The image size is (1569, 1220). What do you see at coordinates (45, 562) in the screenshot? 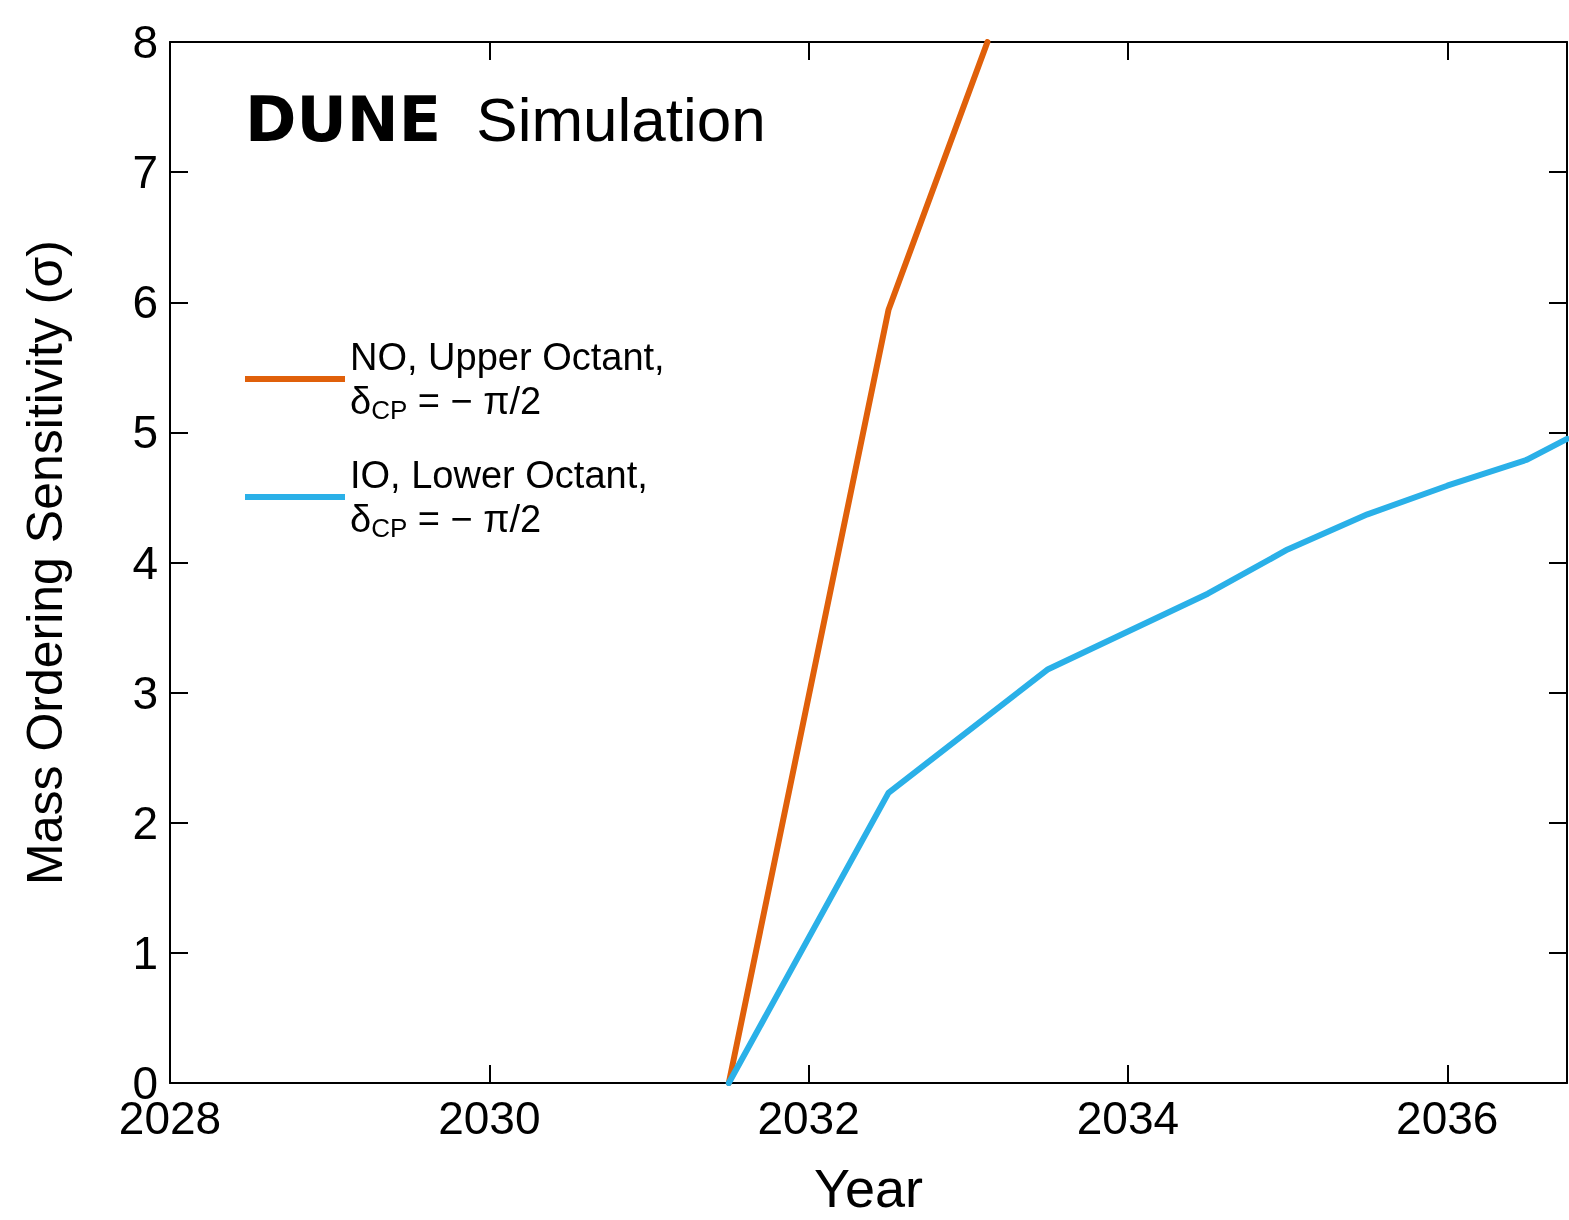
I see `y-axis-title: Mass Ordering Sensitivity (σ)` at bounding box center [45, 562].